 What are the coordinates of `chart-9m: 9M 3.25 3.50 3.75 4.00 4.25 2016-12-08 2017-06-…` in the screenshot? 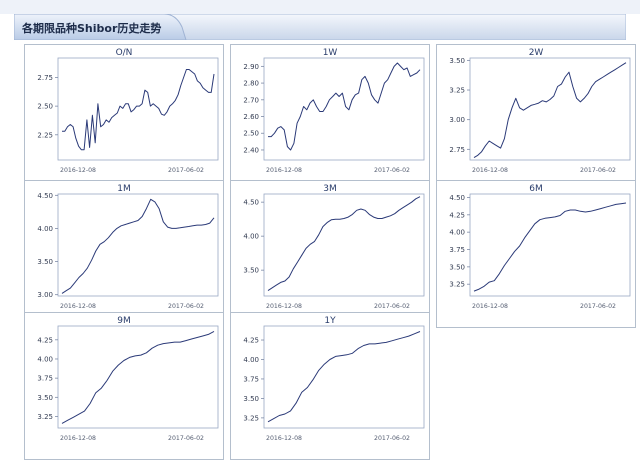 It's located at (124, 386).